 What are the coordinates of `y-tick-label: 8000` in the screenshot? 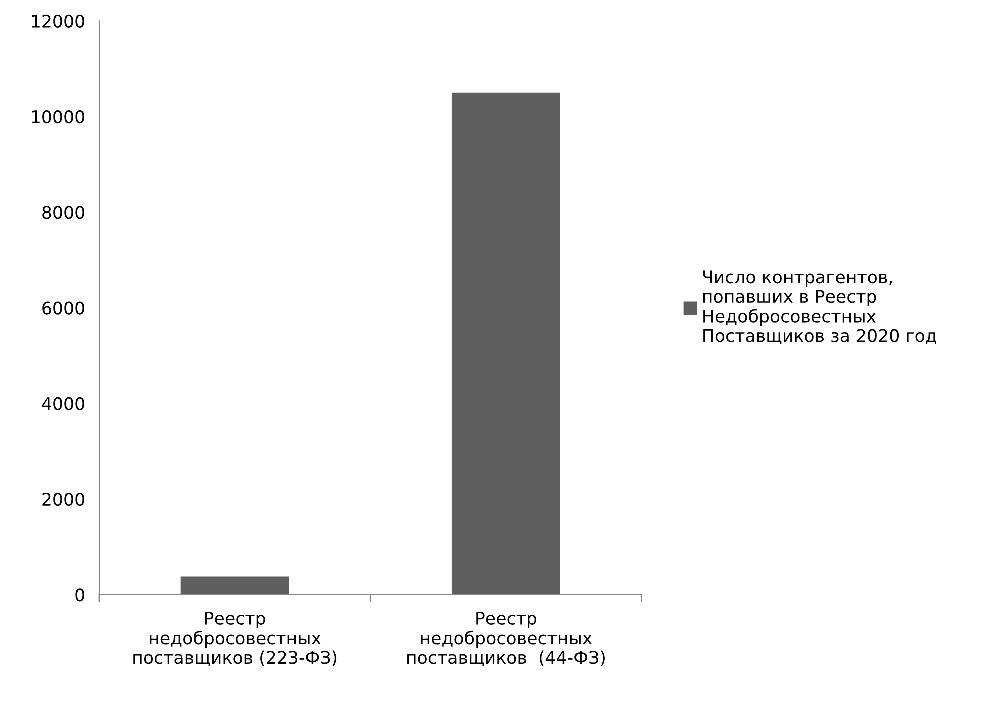 It's located at (63, 213).